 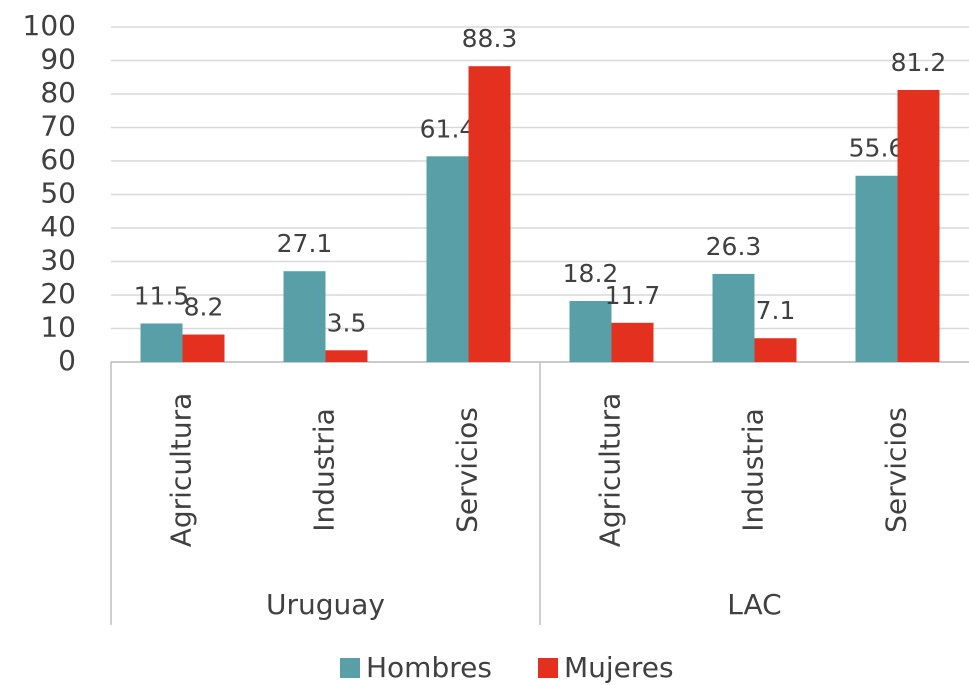 What do you see at coordinates (58, 126) in the screenshot?
I see `y-tick-label: 70` at bounding box center [58, 126].